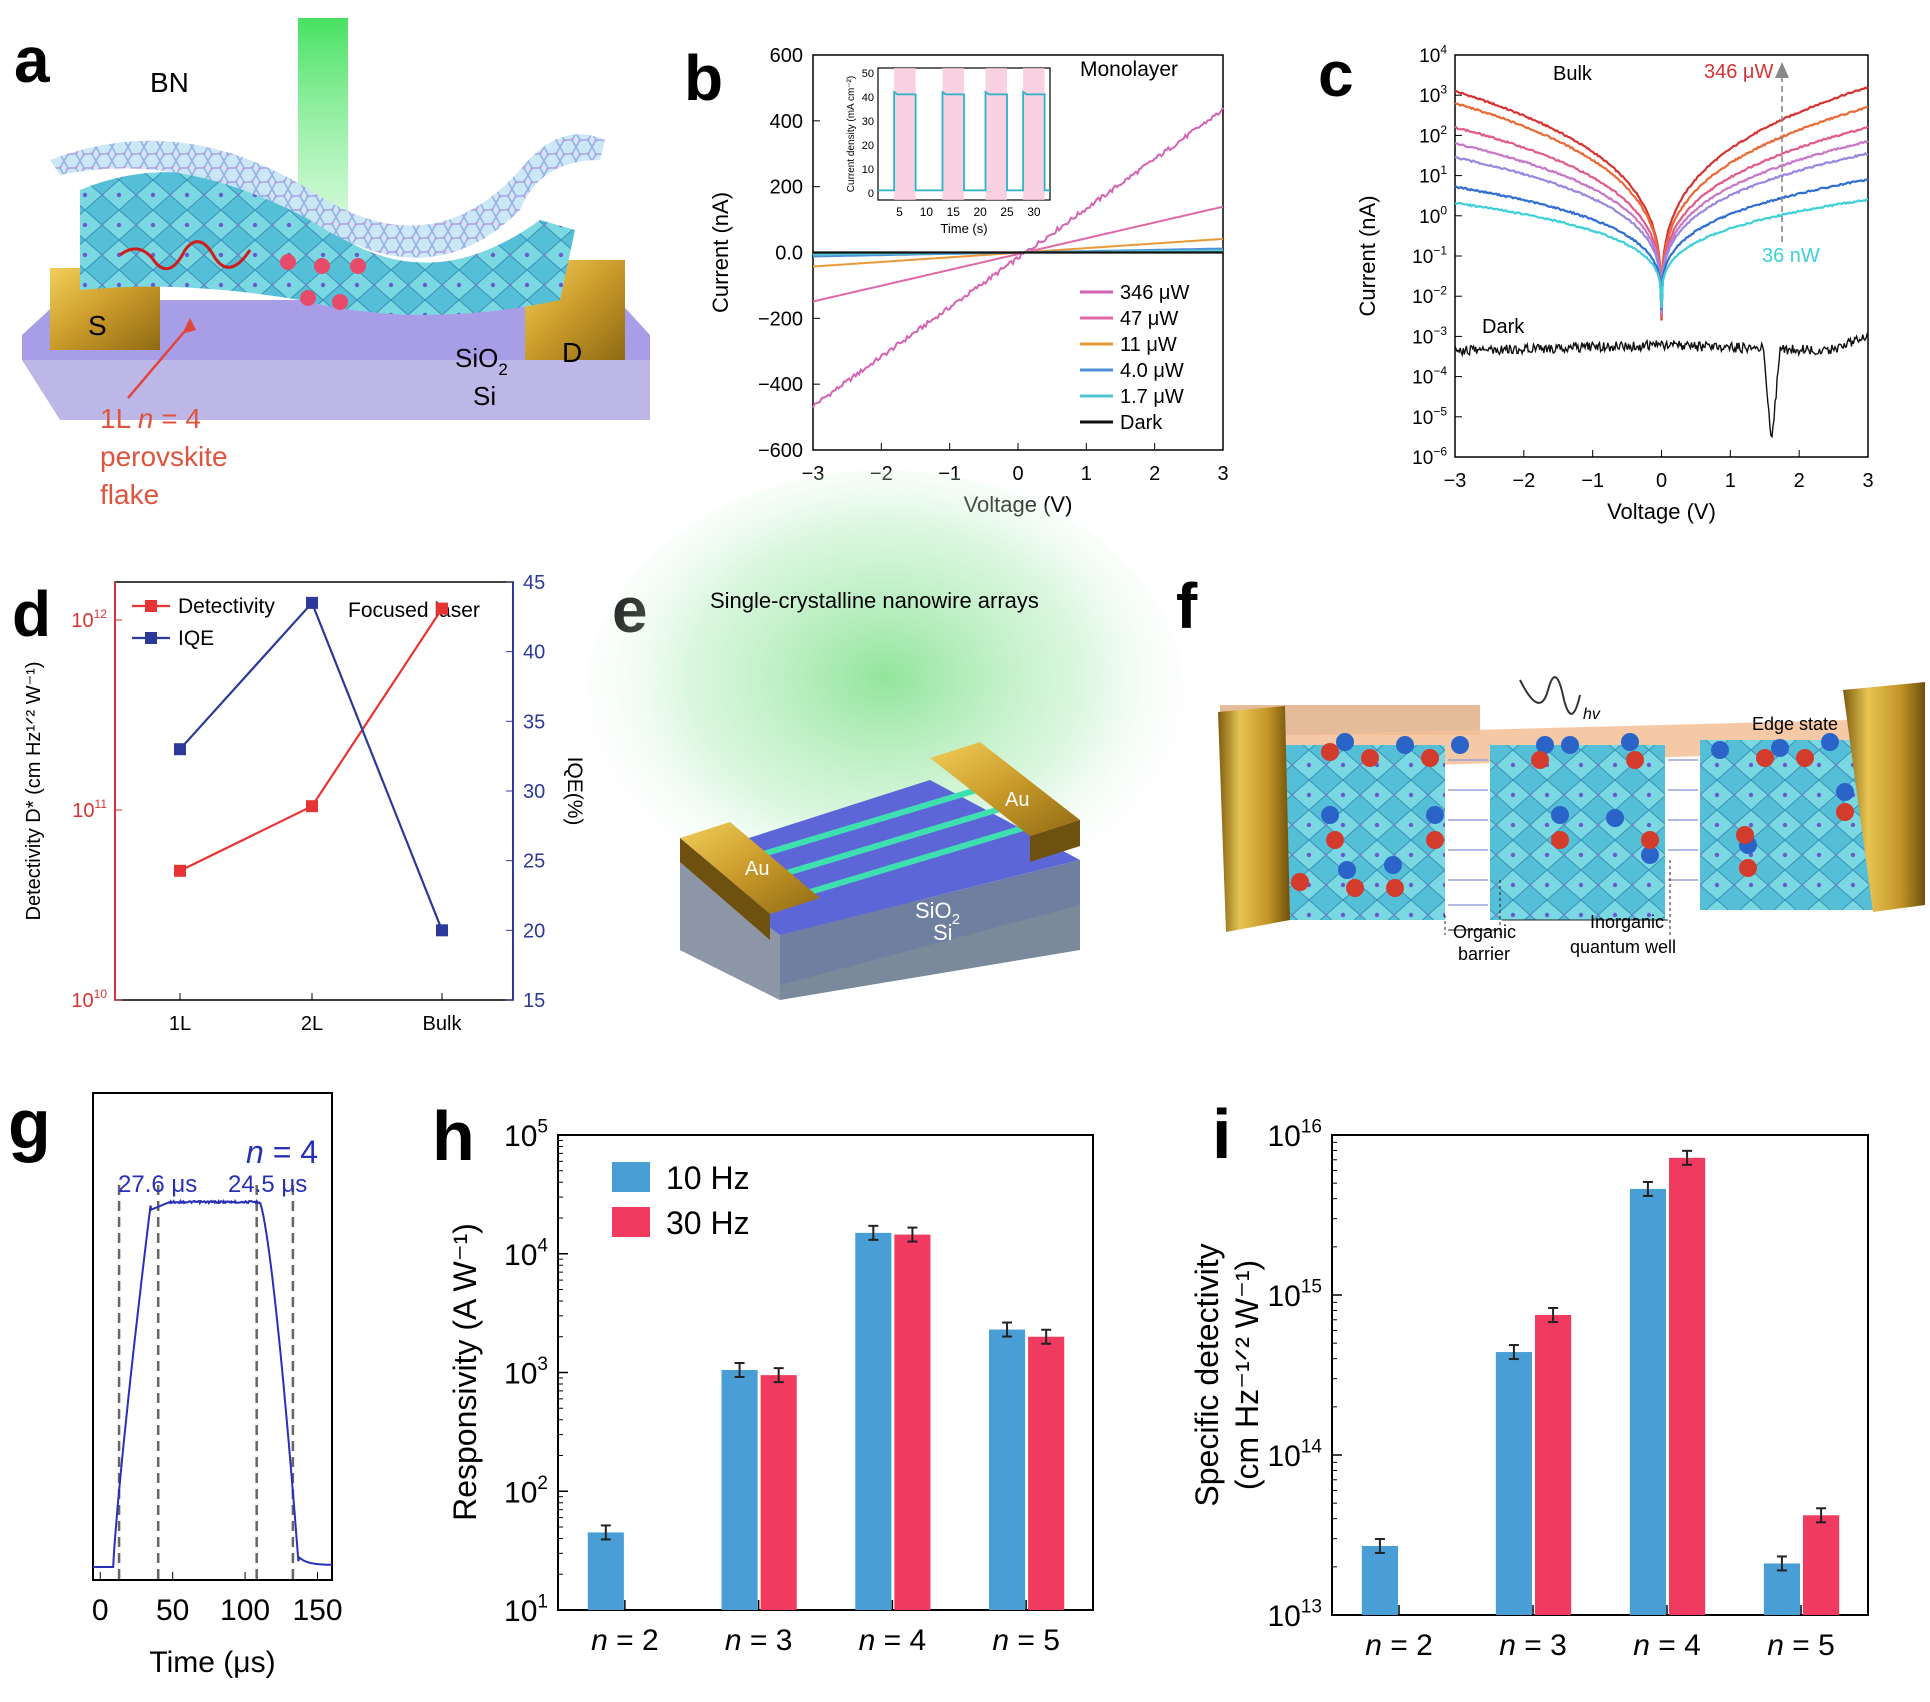 Image resolution: width=1930 pixels, height=1702 pixels. What do you see at coordinates (311, 765) in the screenshot?
I see `iqe-line` at bounding box center [311, 765].